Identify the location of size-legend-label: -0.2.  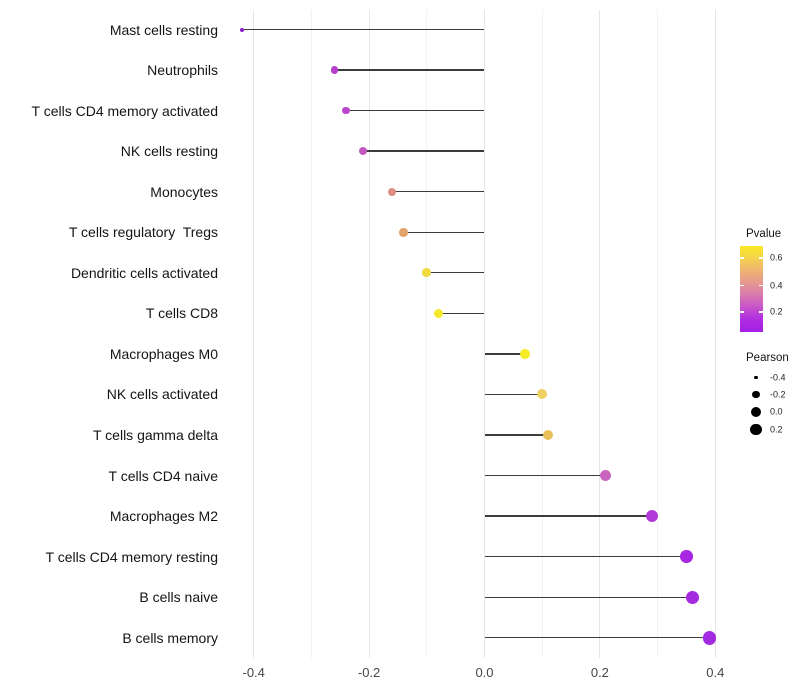
(778, 394).